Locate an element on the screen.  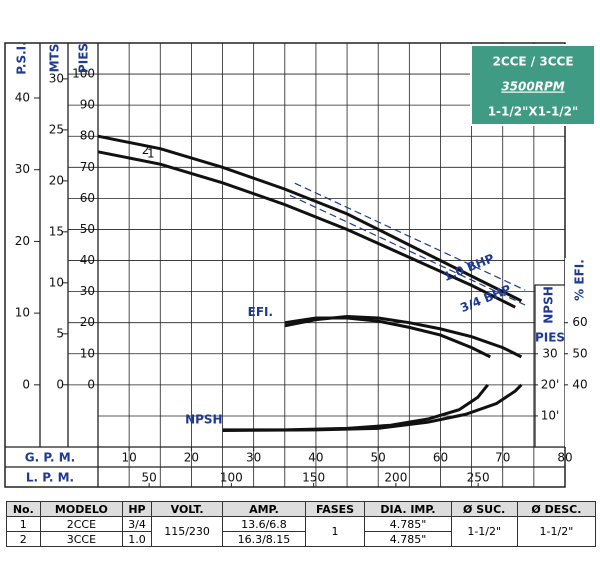
psi-tick-label: 0 is located at coordinates (26, 384).